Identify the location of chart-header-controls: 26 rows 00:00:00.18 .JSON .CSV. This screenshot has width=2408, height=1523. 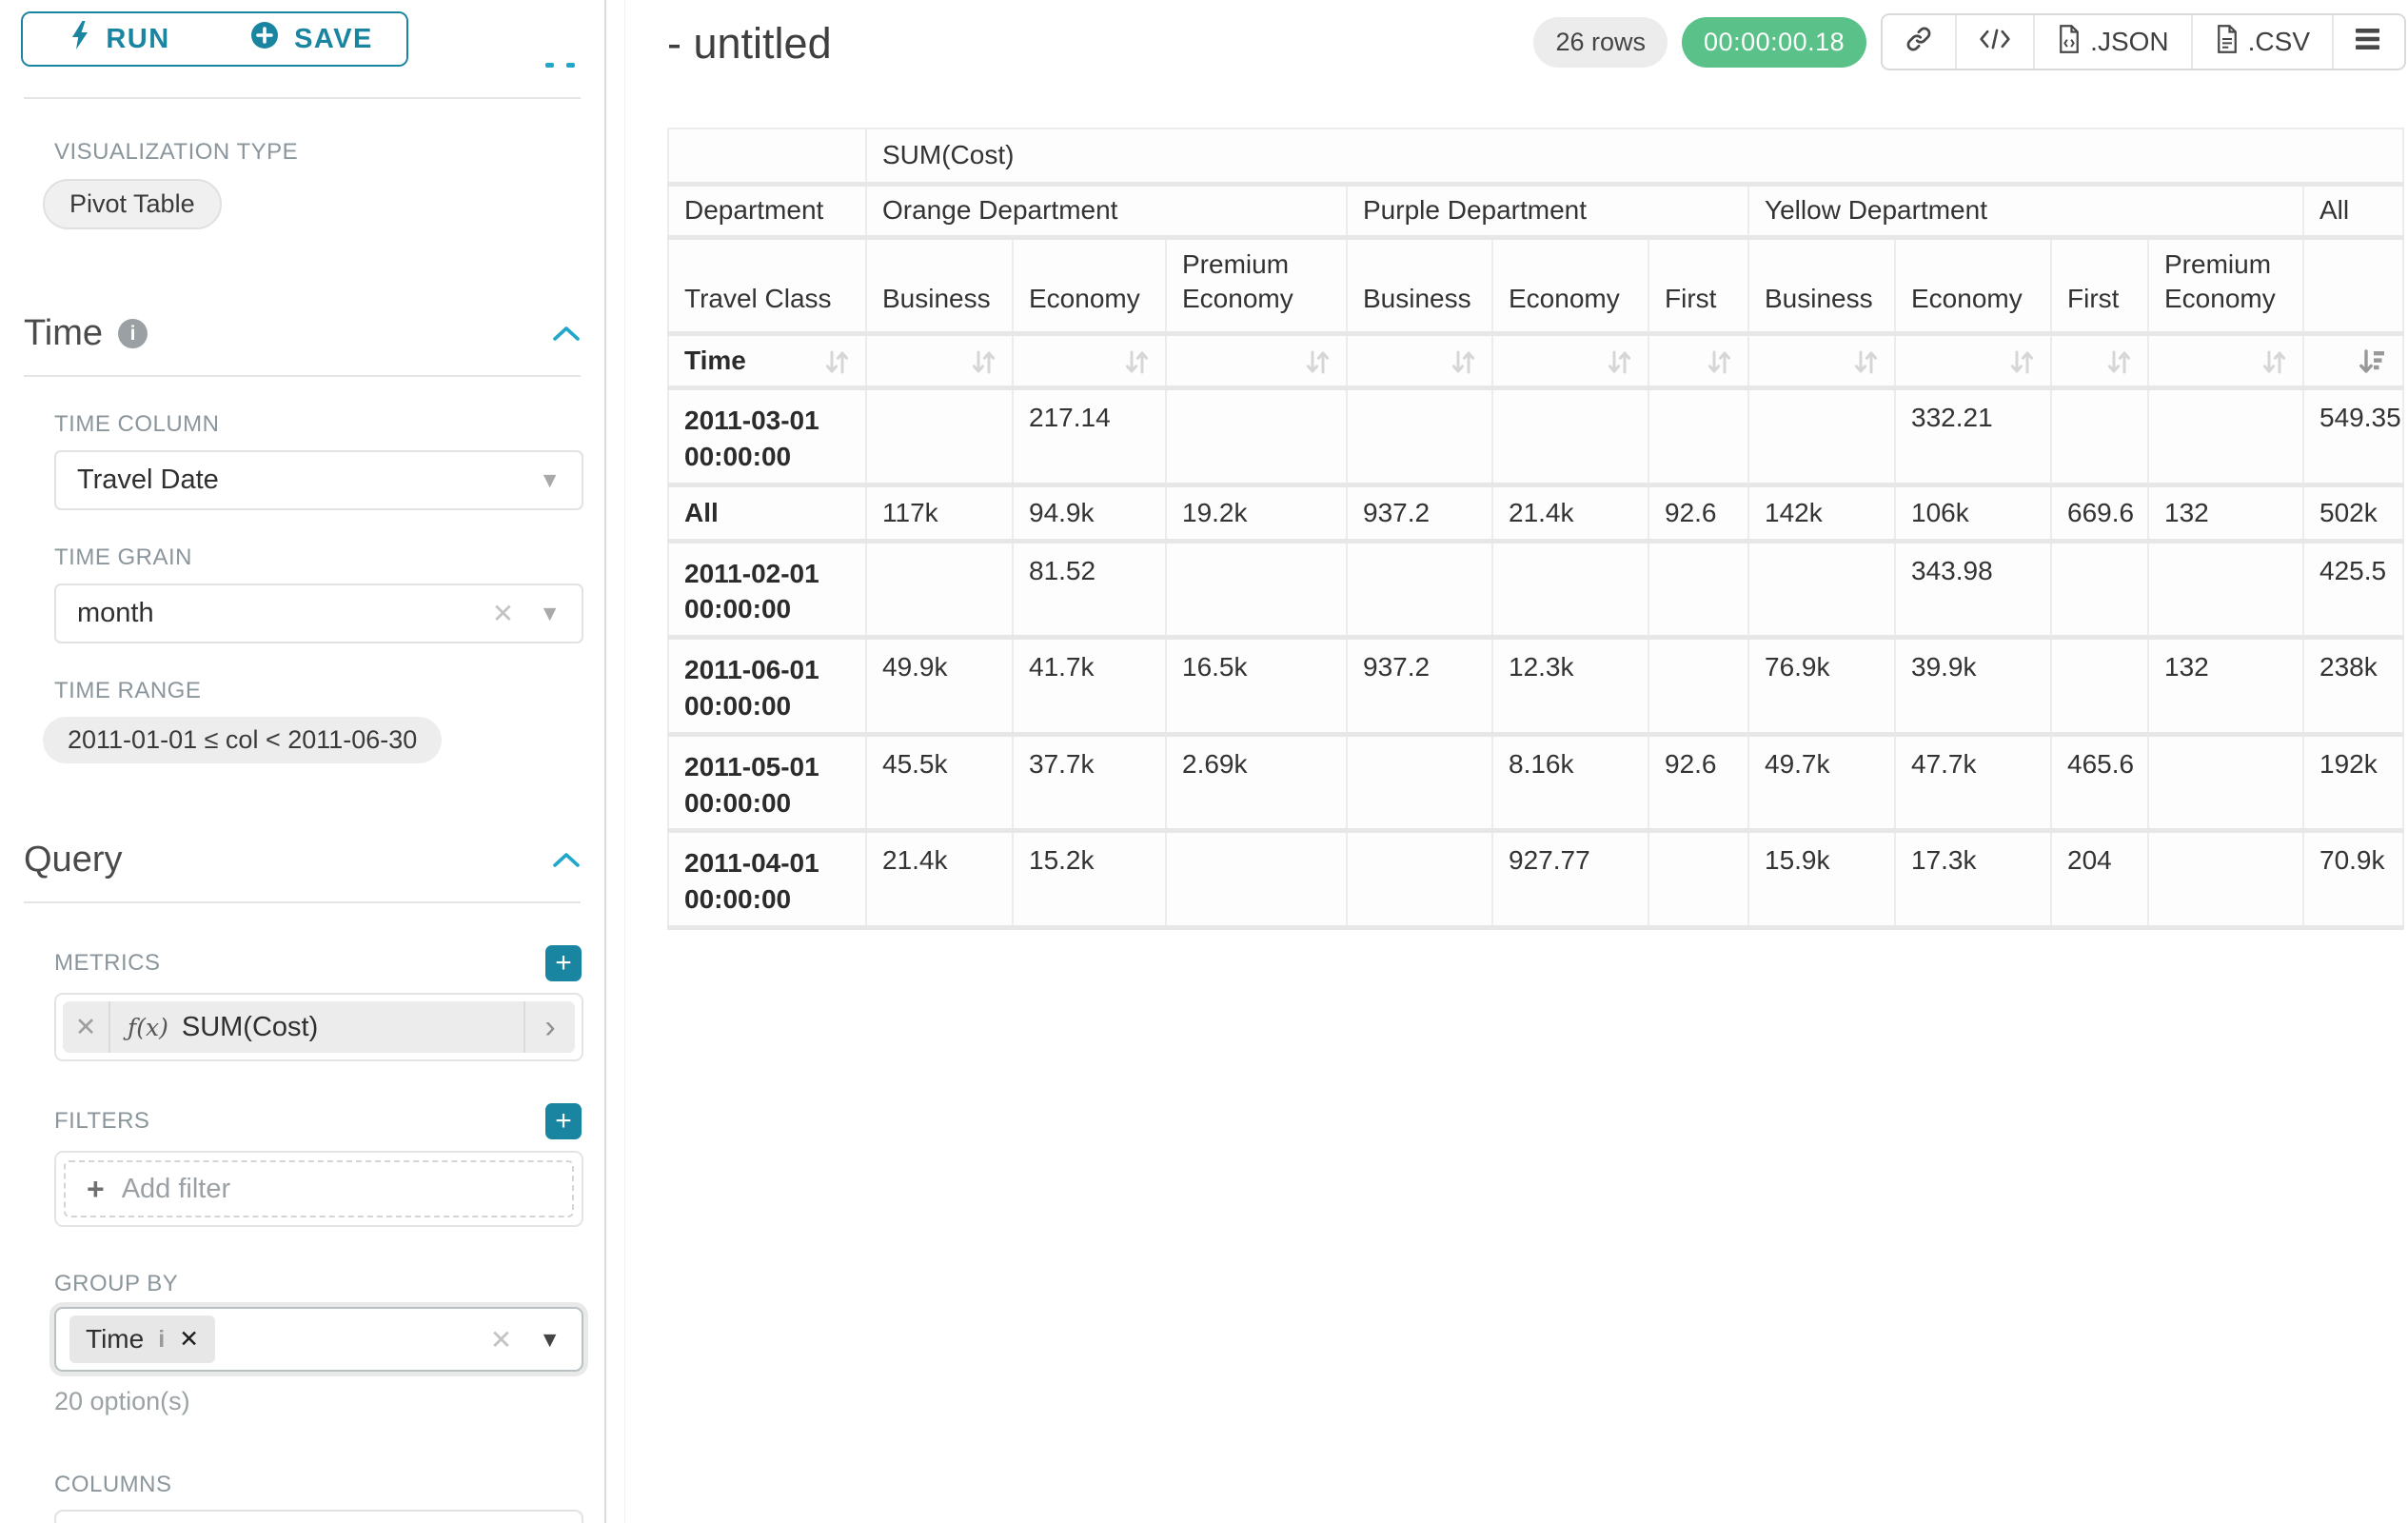
(1969, 42).